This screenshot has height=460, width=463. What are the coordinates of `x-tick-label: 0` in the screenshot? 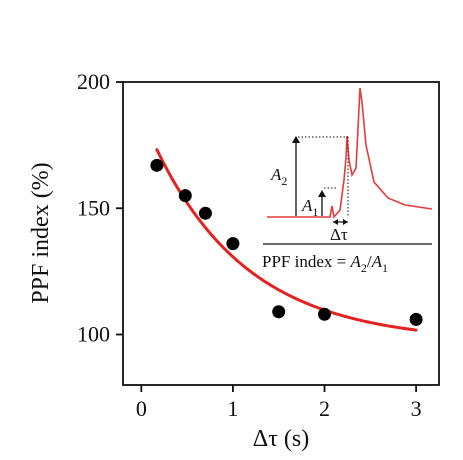 It's located at (141, 408).